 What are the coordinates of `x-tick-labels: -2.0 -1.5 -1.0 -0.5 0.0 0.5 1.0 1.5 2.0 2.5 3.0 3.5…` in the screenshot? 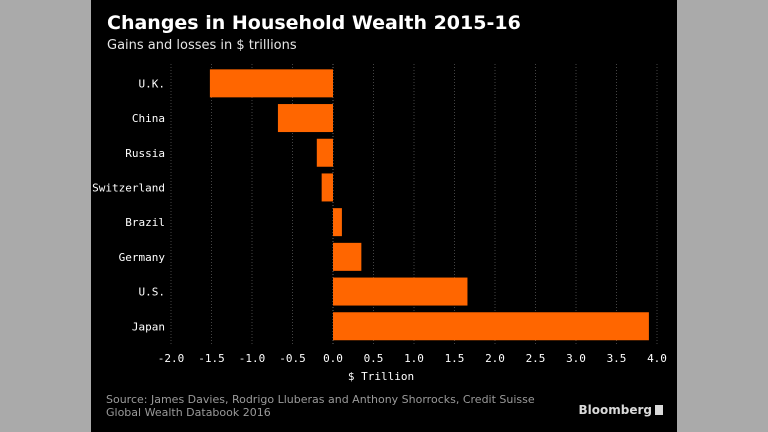 It's located at (412, 358).